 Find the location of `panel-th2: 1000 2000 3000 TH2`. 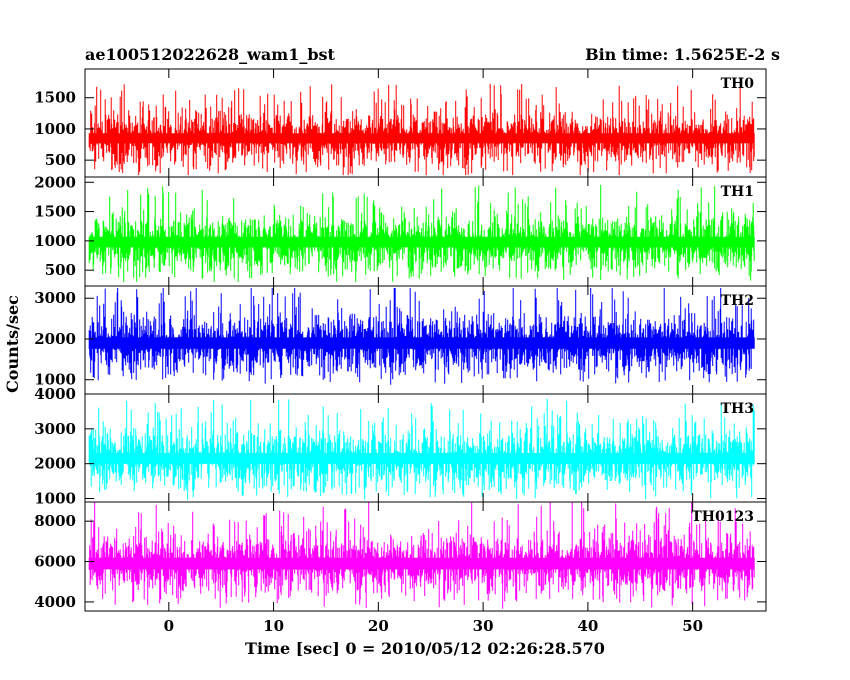

panel-th2: 1000 2000 3000 TH2 is located at coordinates (400, 340).